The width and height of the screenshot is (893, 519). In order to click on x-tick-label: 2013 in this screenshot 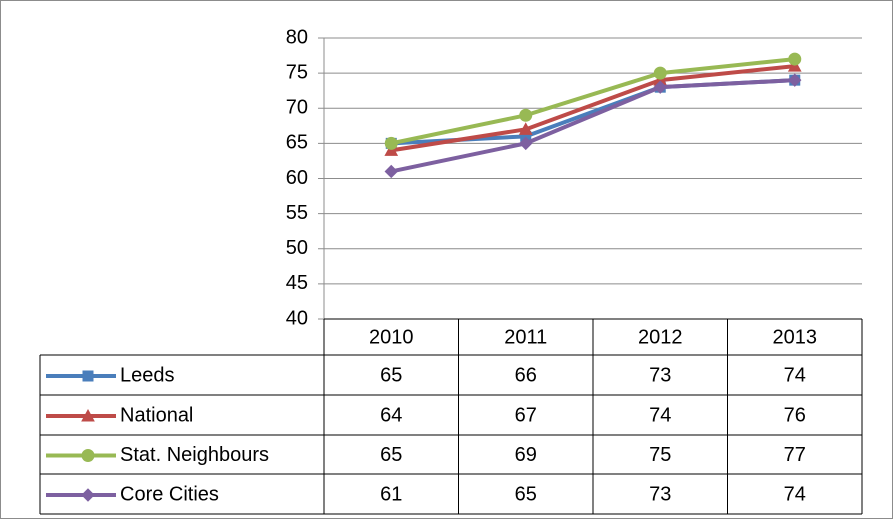, I will do `click(795, 337)`.